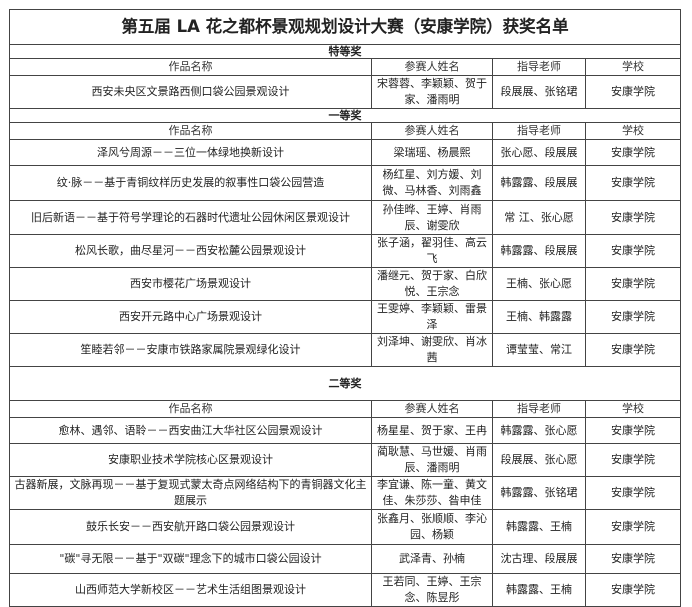 This screenshot has width=692, height=607. What do you see at coordinates (432, 430) in the screenshot?
I see `participants: 杨星星、贺于家、王冉` at bounding box center [432, 430].